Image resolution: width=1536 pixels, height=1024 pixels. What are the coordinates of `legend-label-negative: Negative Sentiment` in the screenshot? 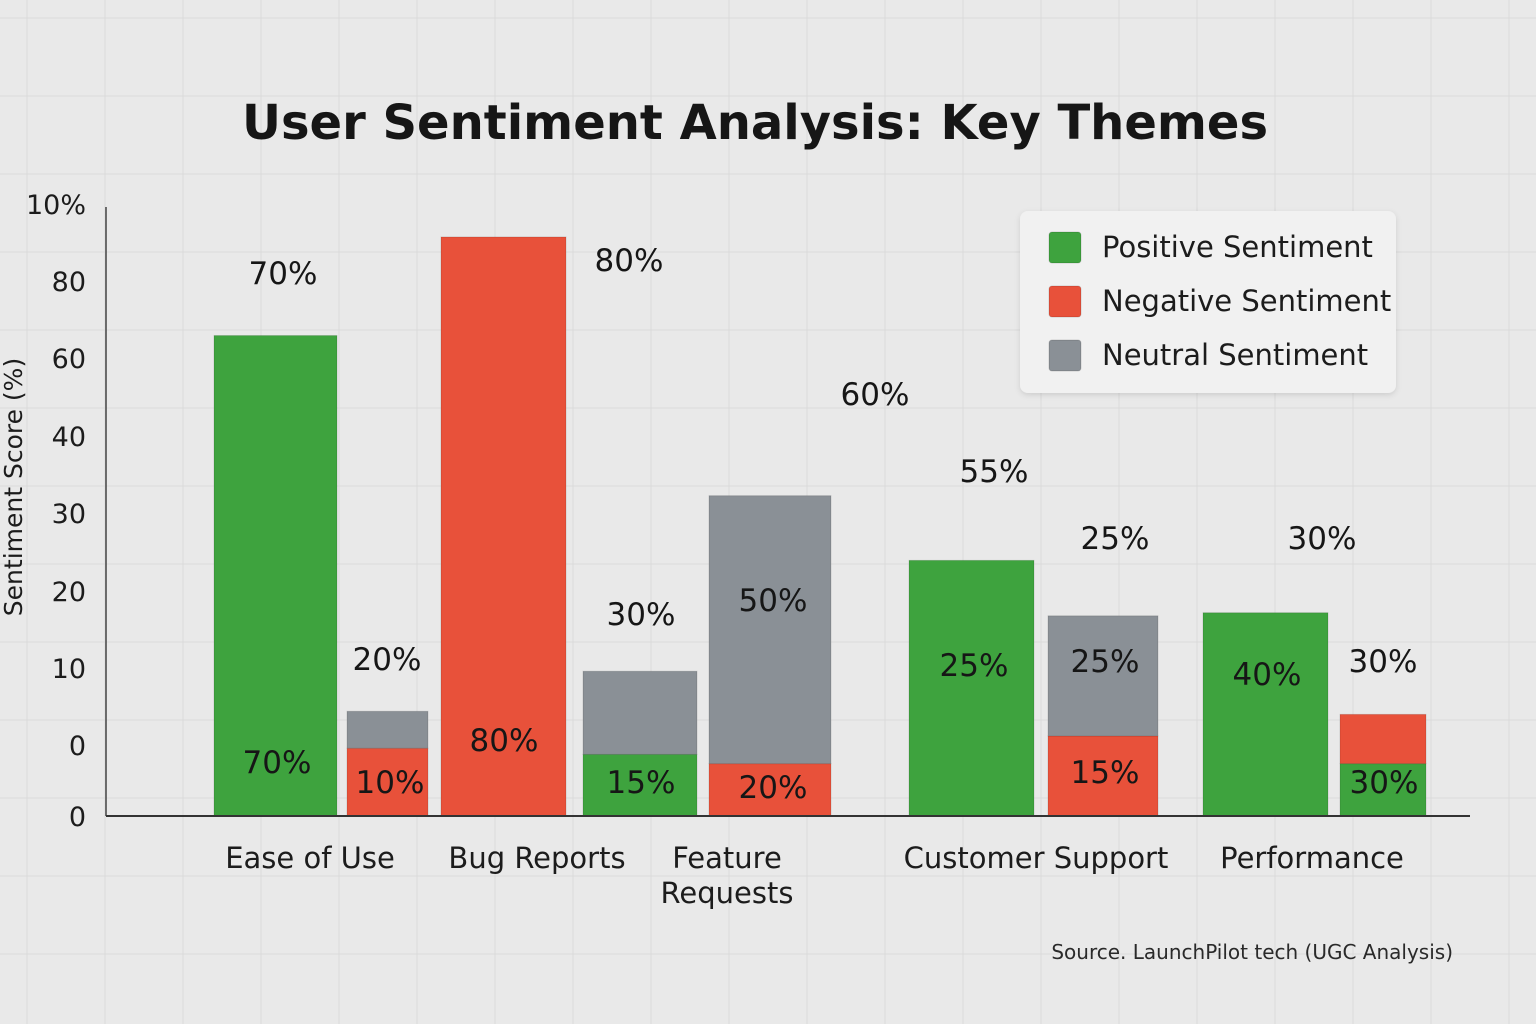 It's located at (1246, 301).